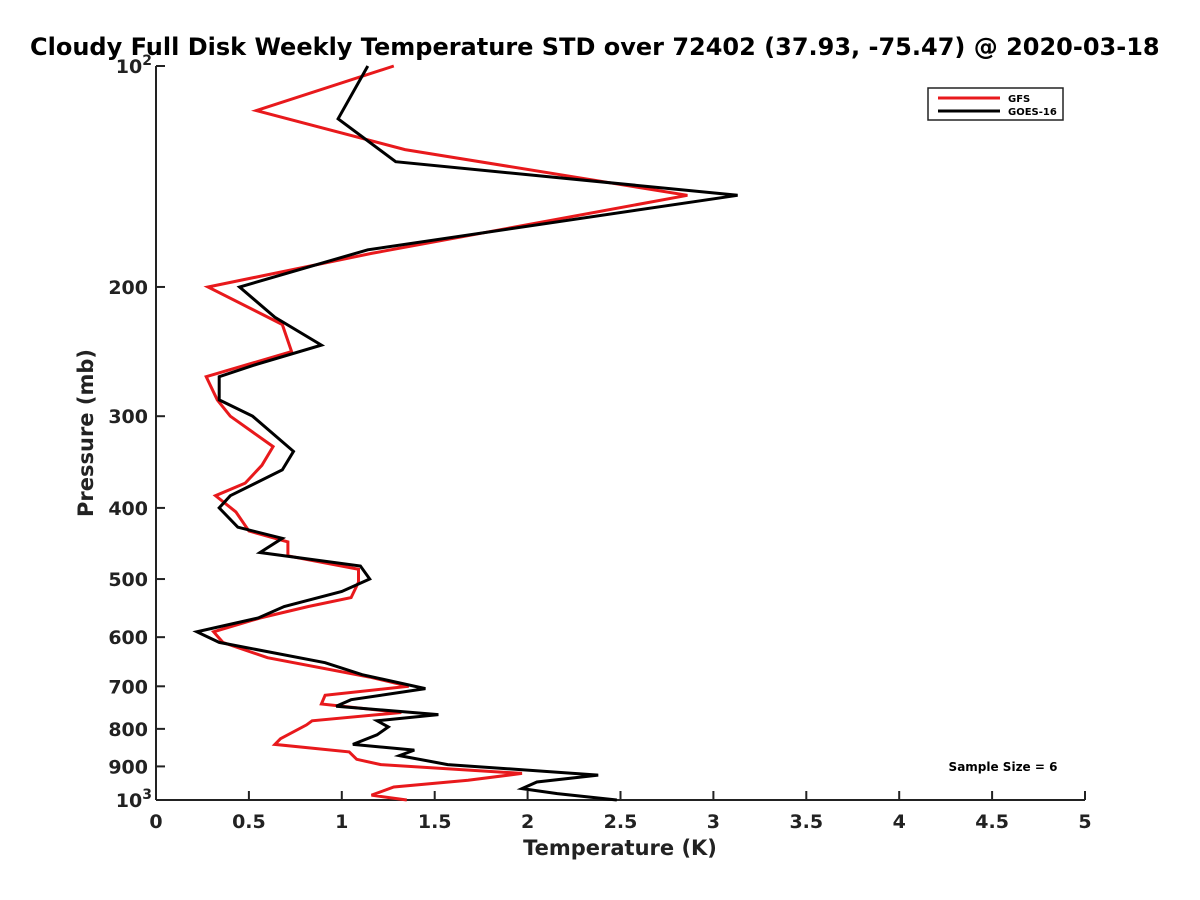  What do you see at coordinates (1032, 112) in the screenshot?
I see `legend-label: GOES-16` at bounding box center [1032, 112].